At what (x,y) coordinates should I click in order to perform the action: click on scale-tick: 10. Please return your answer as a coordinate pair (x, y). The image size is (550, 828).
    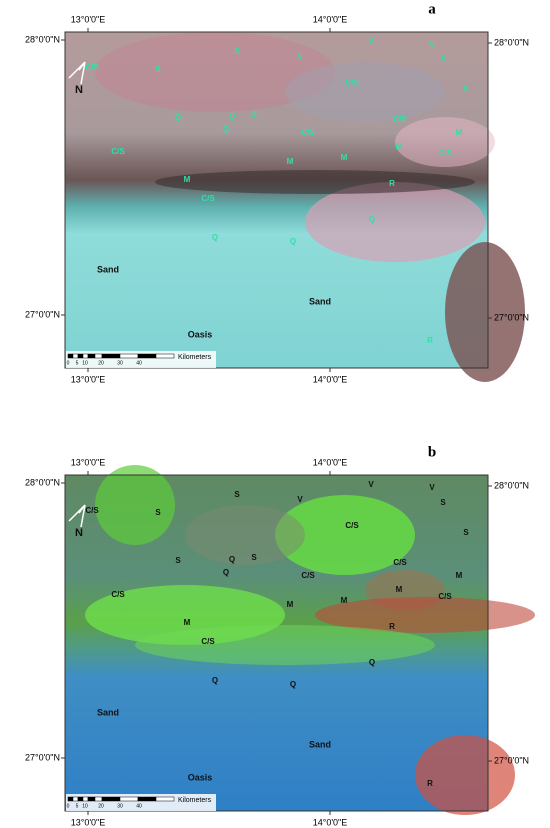
    Looking at the image, I should click on (85, 806).